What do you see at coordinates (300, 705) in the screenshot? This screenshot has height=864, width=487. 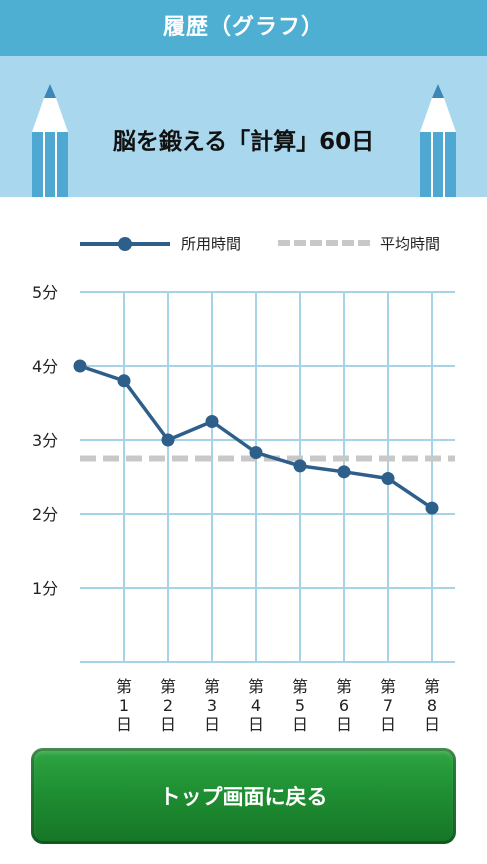 I see `x-tick-label: 5` at bounding box center [300, 705].